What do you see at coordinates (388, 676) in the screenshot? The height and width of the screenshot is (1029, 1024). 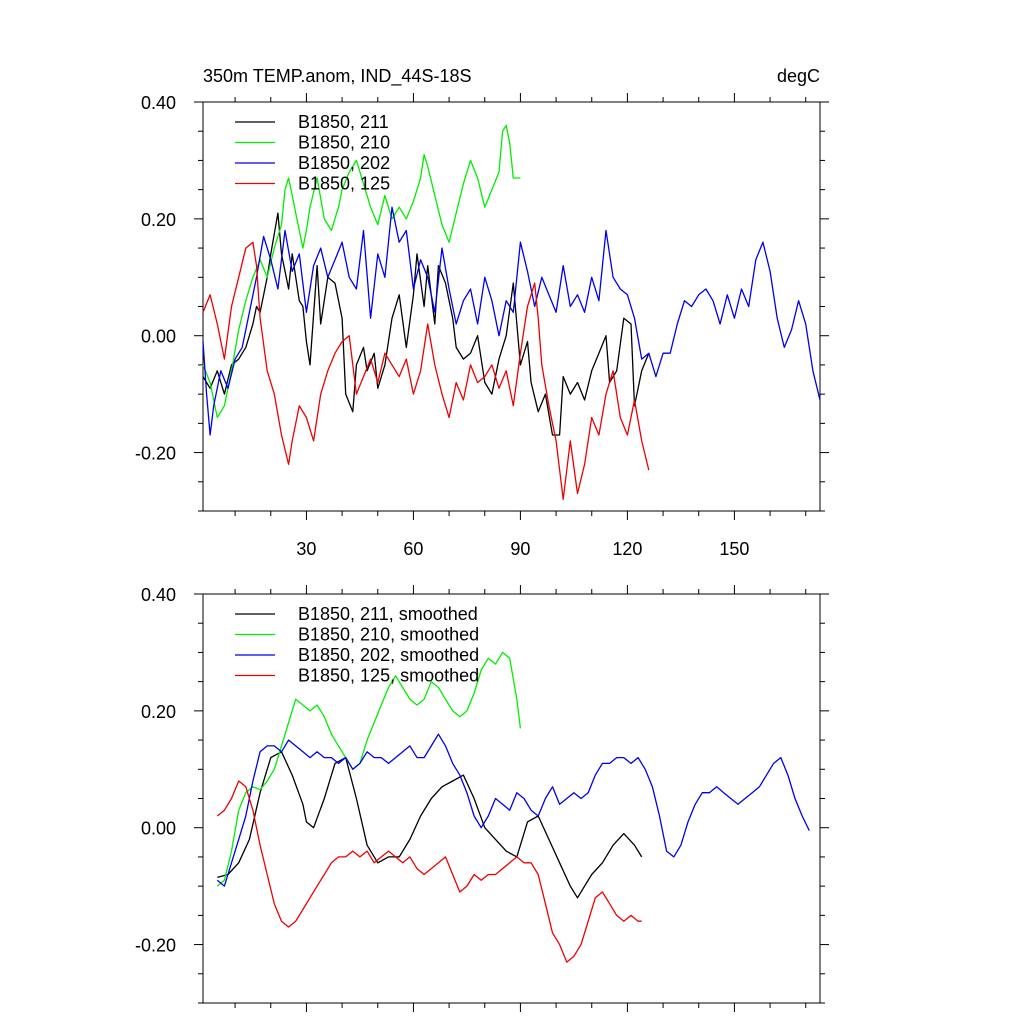 I see `legend-label-4: B1850, 125, smoothed` at bounding box center [388, 676].